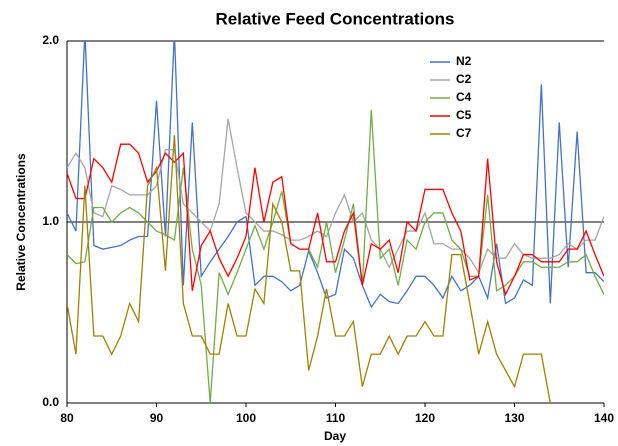  What do you see at coordinates (514, 418) in the screenshot?
I see `x-tick-label: 130` at bounding box center [514, 418].